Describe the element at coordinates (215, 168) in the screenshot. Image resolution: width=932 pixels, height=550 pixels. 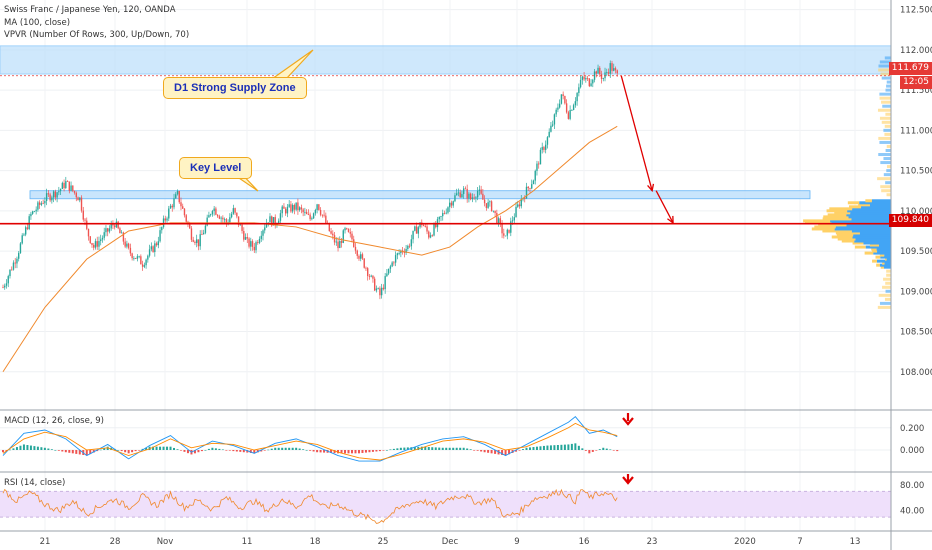
I see `key-level-label: Key Level` at that location.